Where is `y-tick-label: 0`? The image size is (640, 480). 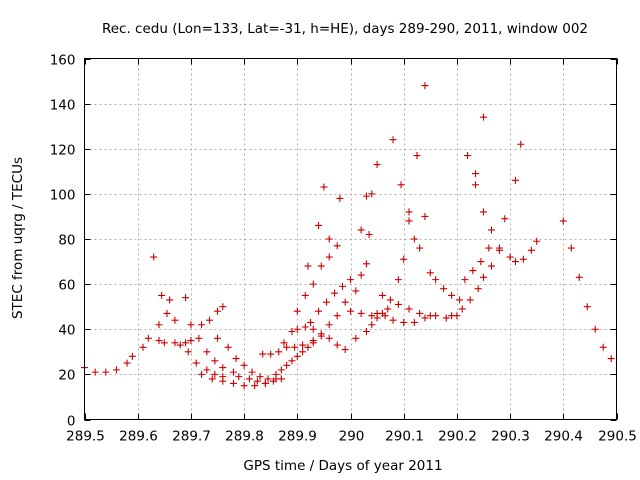
y-tick-label: 0 is located at coordinates (71, 422).